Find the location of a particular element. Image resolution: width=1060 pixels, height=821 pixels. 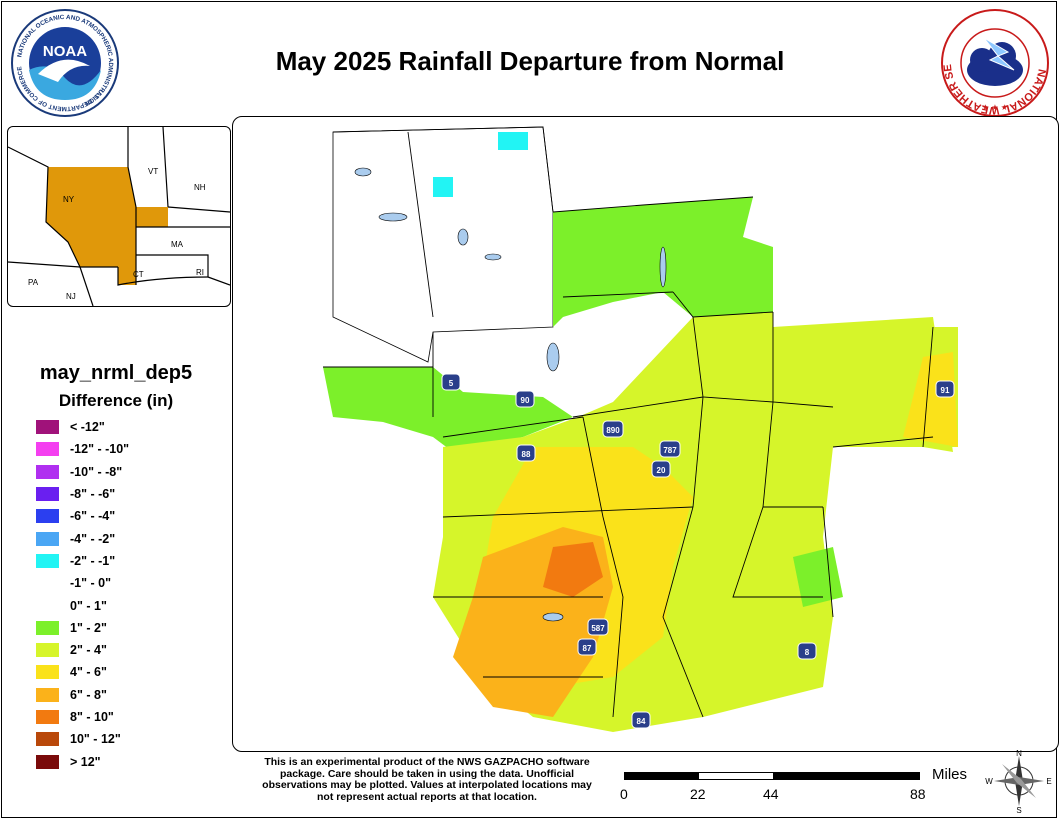

legend-row: 4" - 6" is located at coordinates (82, 672).